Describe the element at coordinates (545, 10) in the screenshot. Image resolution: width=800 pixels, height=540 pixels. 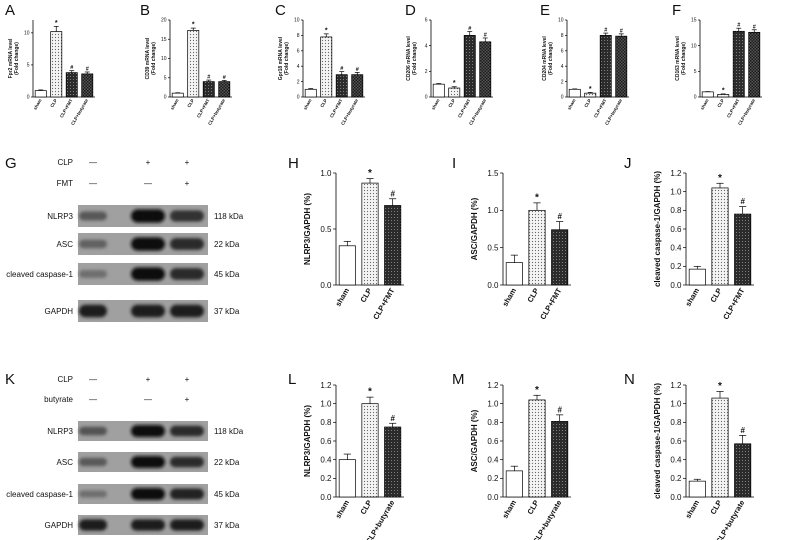
I see `panel-letter-e: E` at that location.